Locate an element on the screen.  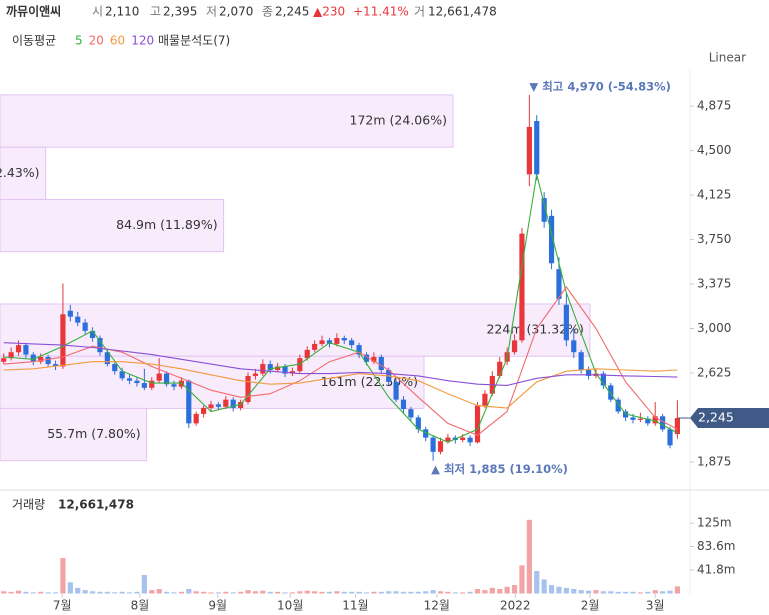
y-tick-label: 4,125 is located at coordinates (714, 195).